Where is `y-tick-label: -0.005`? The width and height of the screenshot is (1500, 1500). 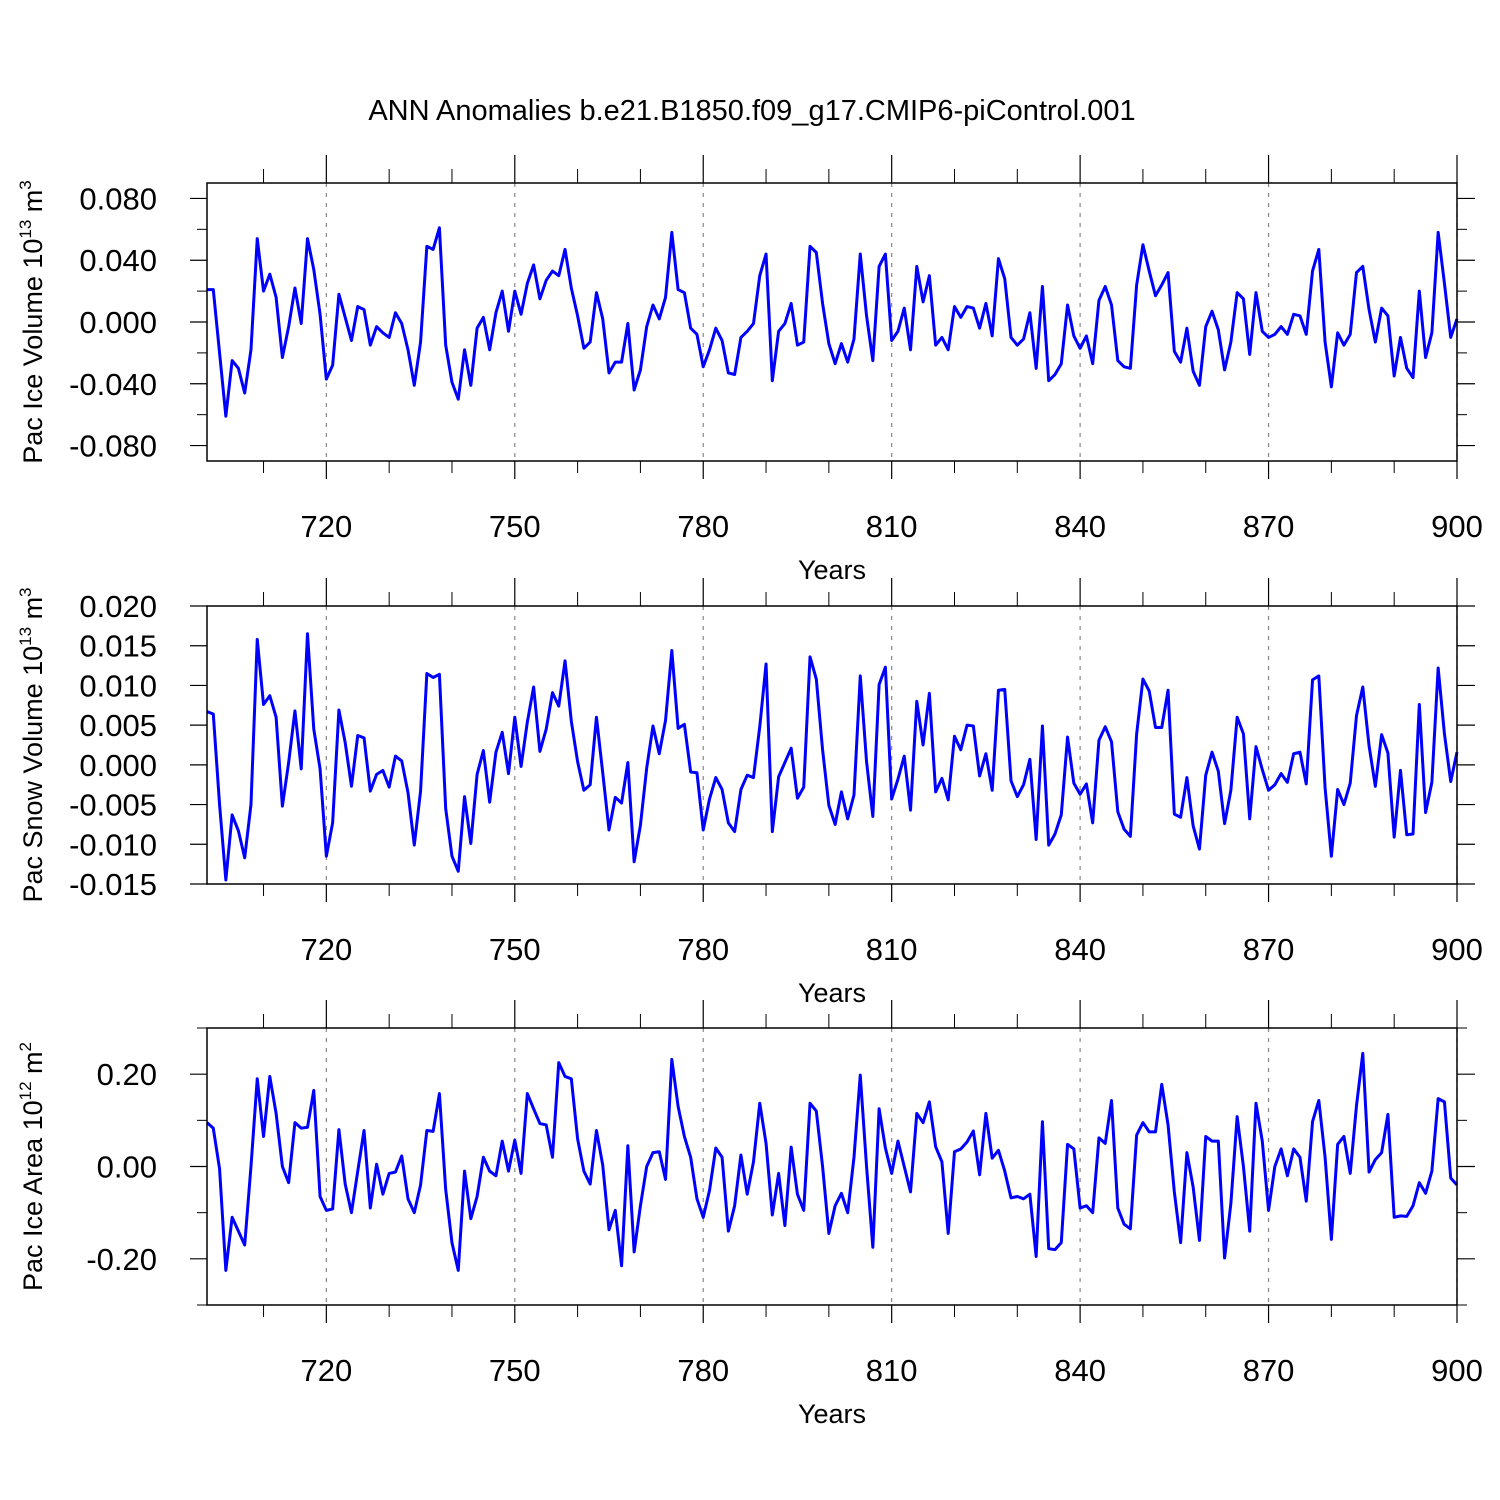
y-tick-label: -0.005 is located at coordinates (113, 805).